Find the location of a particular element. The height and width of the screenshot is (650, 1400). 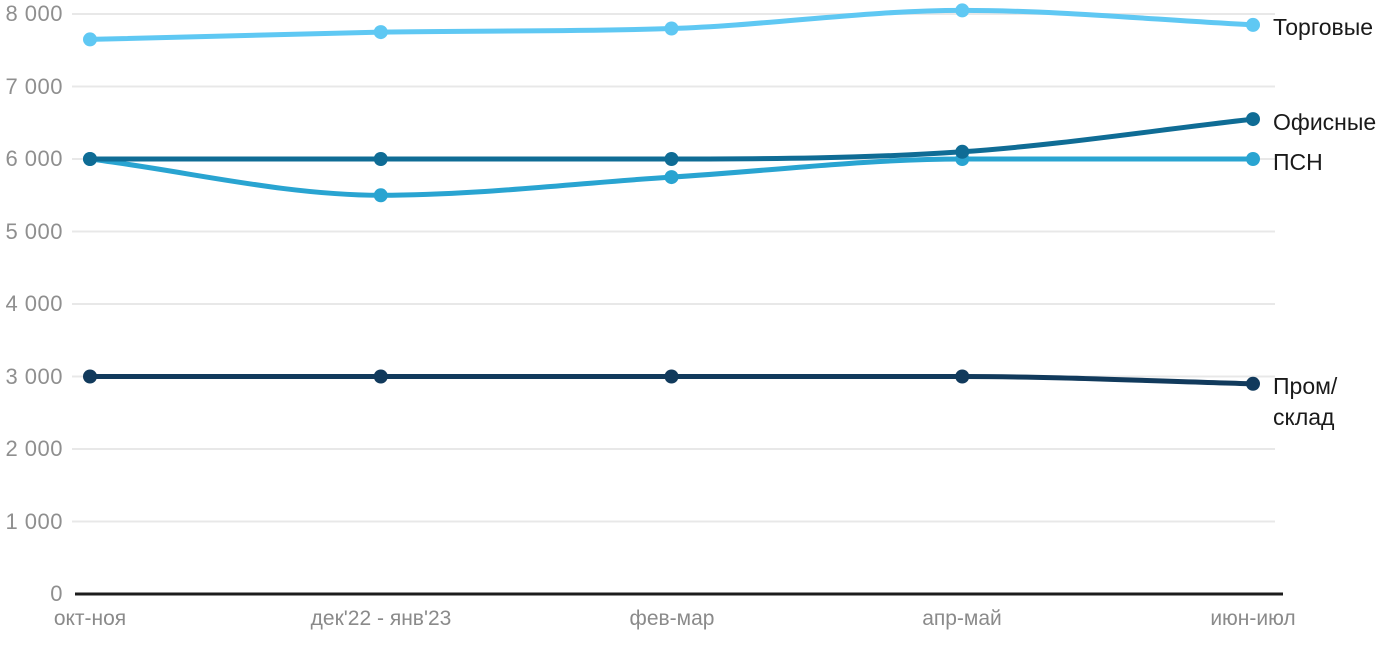

x-tick-label: июн-июл is located at coordinates (1253, 618).